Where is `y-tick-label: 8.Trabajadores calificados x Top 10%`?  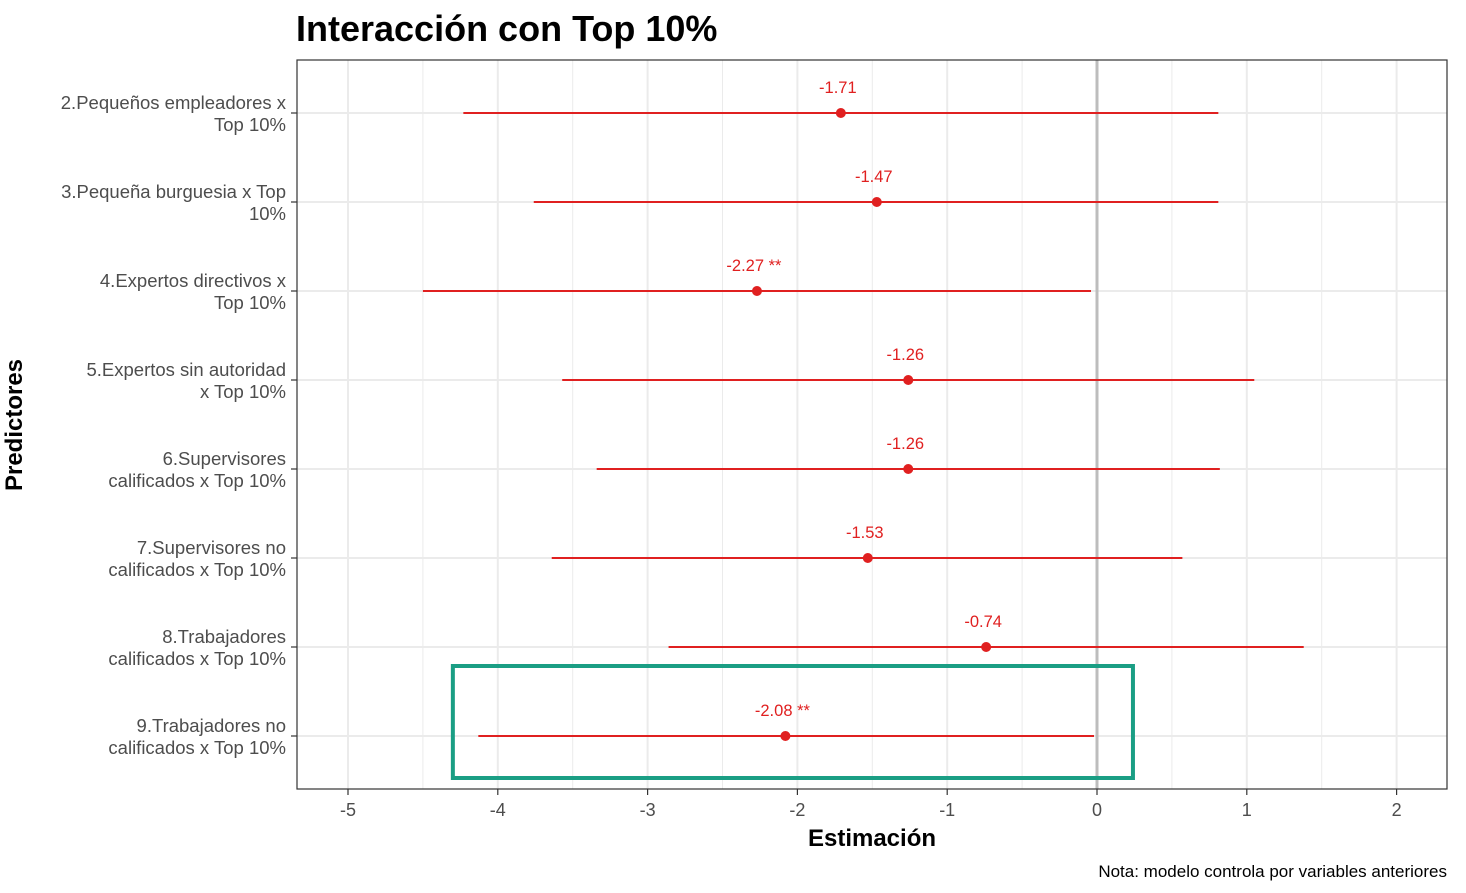
y-tick-label: 8.Trabajadores calificados x Top 10% is located at coordinates (197, 647).